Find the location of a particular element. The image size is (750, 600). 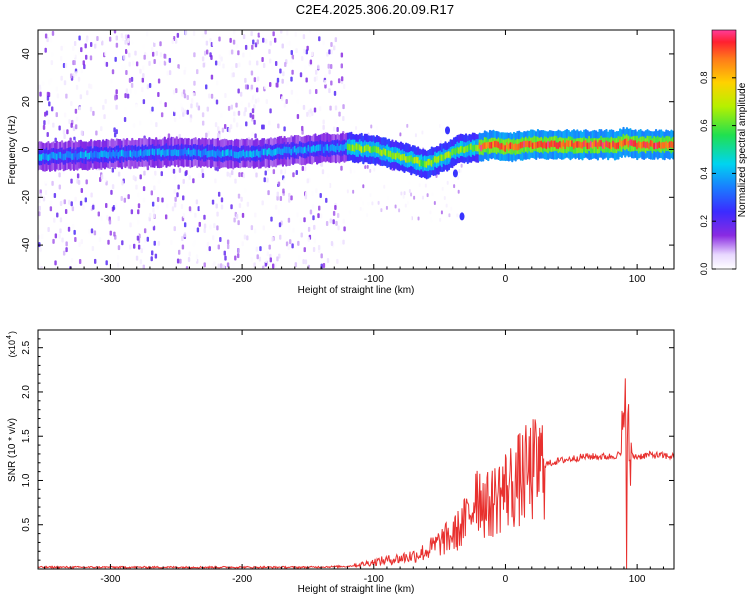

spectrogram-y-tick-label: 40 is located at coordinates (26, 54).